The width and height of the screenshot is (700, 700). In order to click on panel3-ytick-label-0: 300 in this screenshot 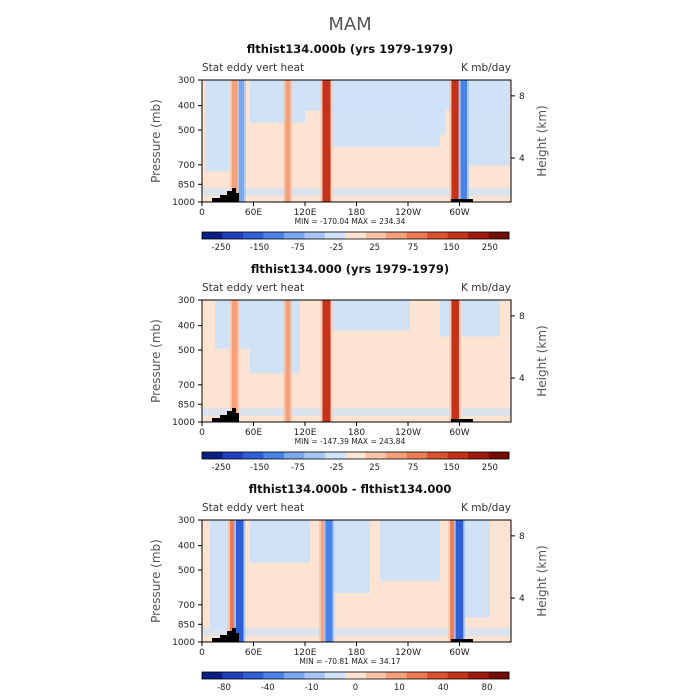, I will do `click(186, 521)`.